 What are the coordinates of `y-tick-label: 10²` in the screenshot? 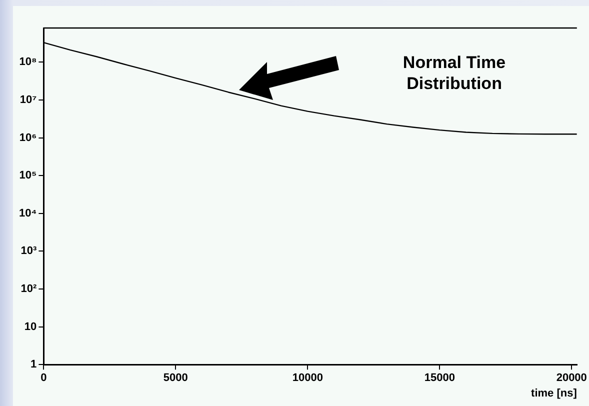 It's located at (29, 289).